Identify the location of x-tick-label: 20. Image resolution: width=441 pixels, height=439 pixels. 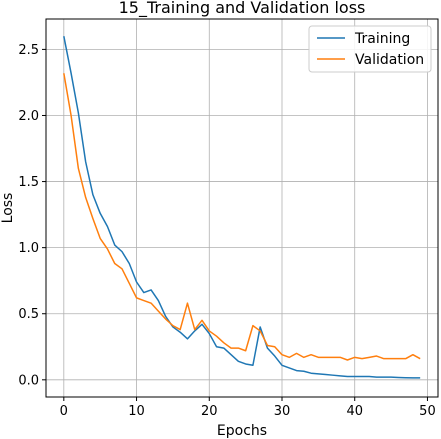
(209, 411).